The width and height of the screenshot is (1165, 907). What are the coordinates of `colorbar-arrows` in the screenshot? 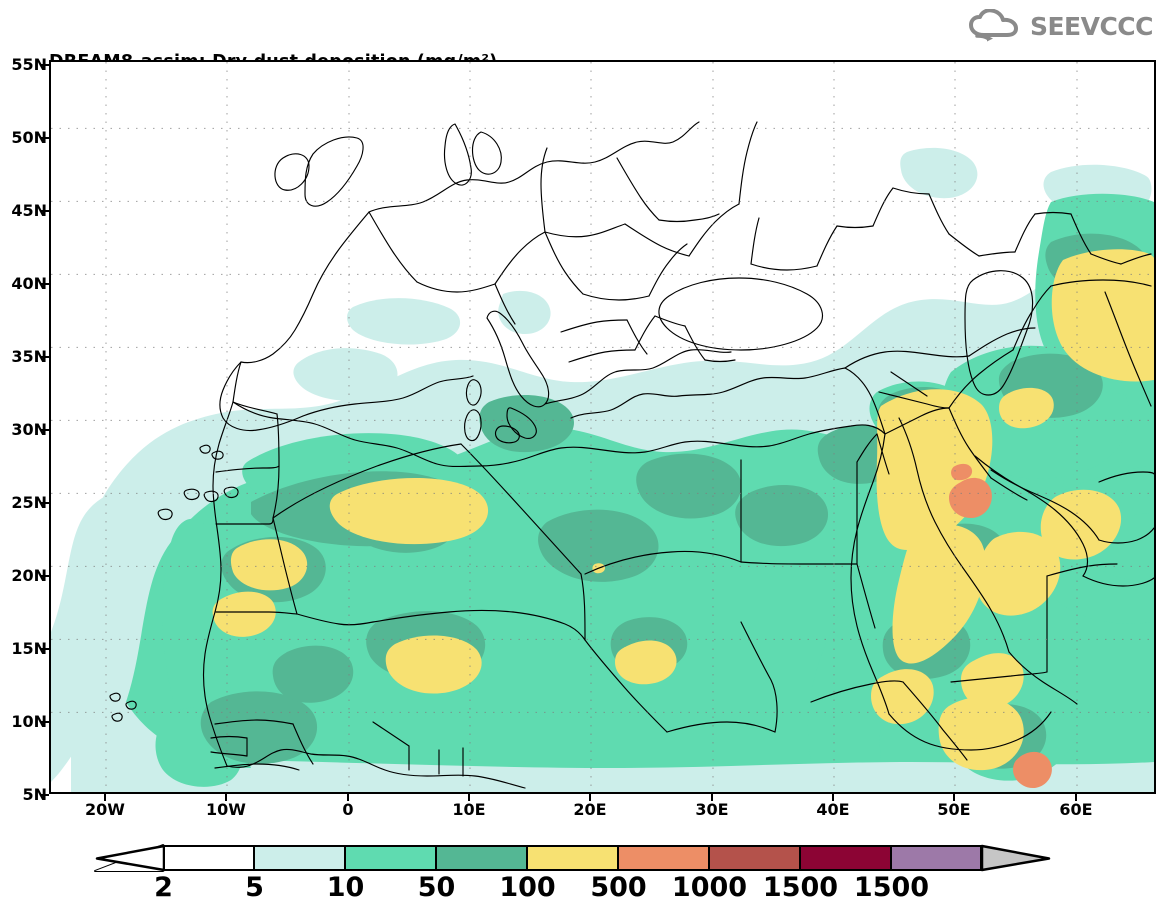 It's located at (572, 858).